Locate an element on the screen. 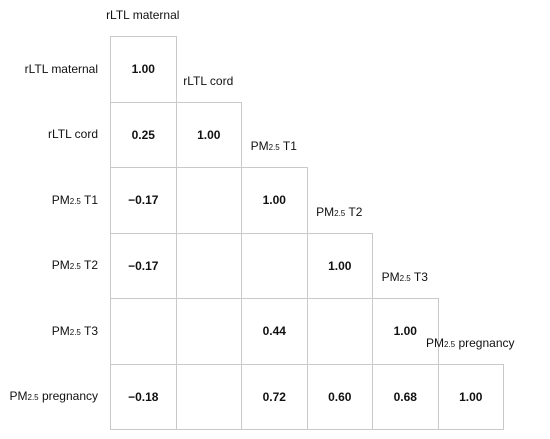 The image size is (550, 439). matrix-cell-r3-c2 is located at coordinates (208, 200).